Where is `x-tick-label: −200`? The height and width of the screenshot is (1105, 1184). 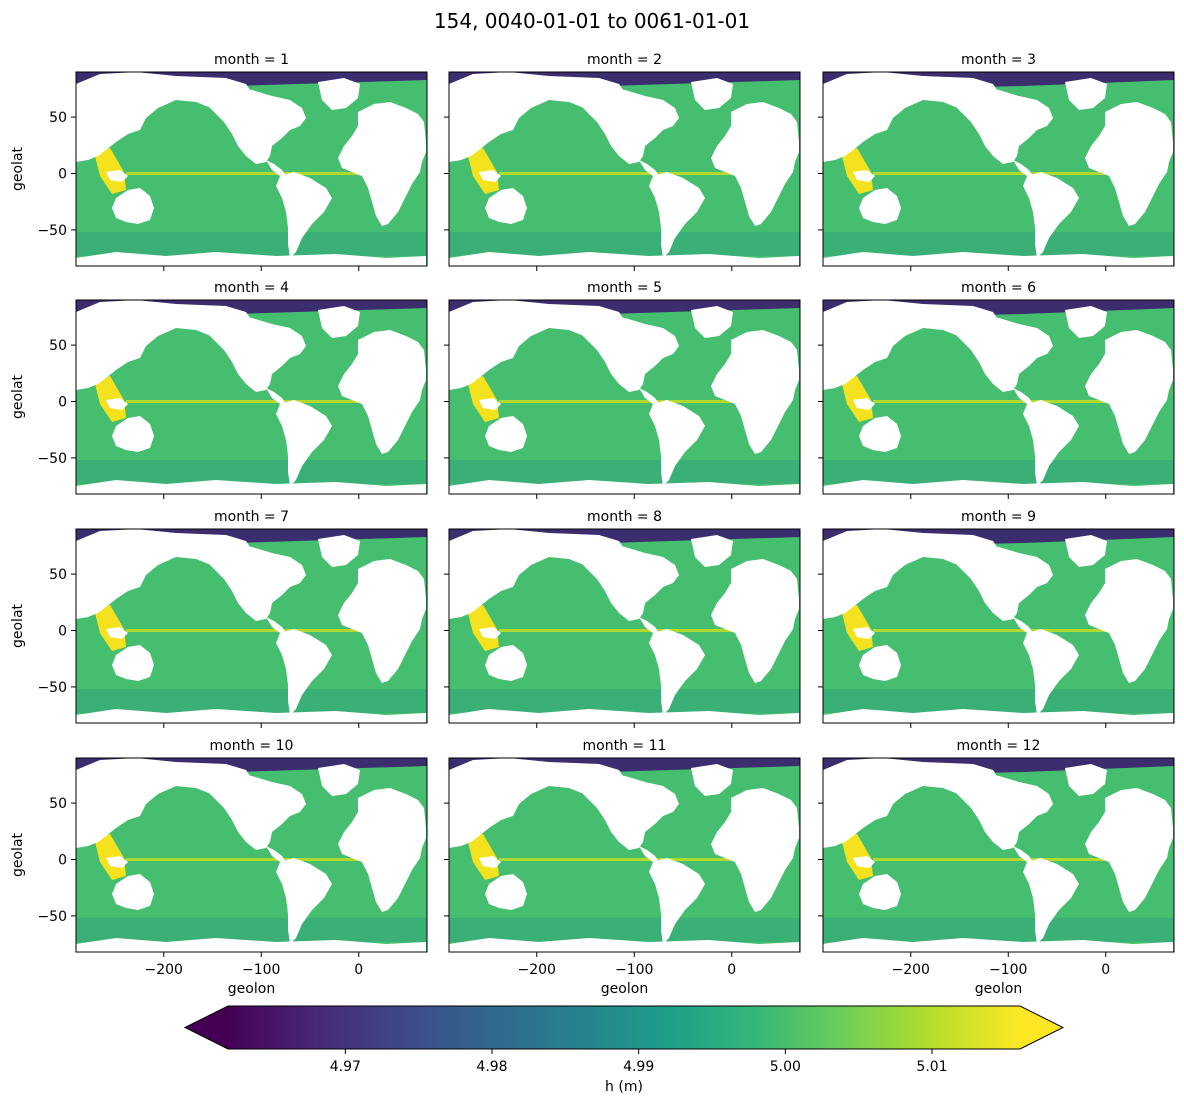 x-tick-label: −200 is located at coordinates (164, 970).